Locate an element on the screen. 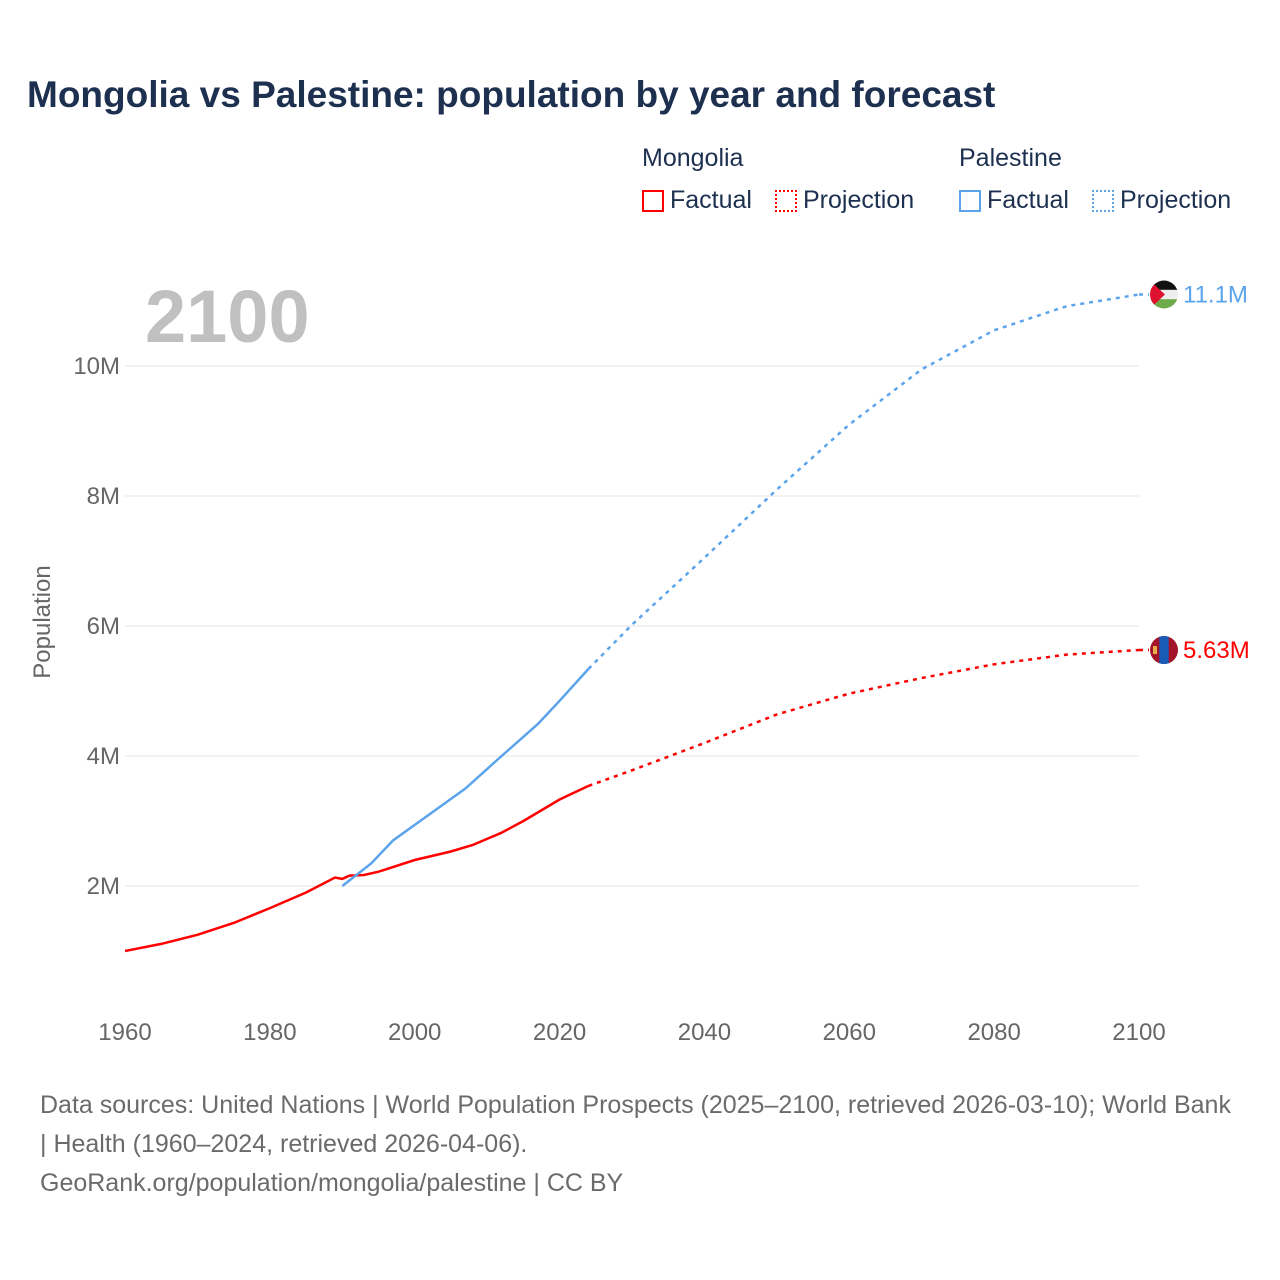  legend-palestine-factual: Factual is located at coordinates (1014, 200).